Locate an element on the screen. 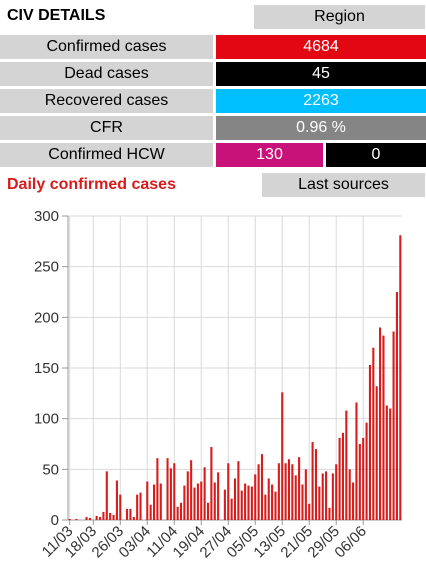 This screenshot has width=426, height=581. y-tick-label: 300 is located at coordinates (46, 216).